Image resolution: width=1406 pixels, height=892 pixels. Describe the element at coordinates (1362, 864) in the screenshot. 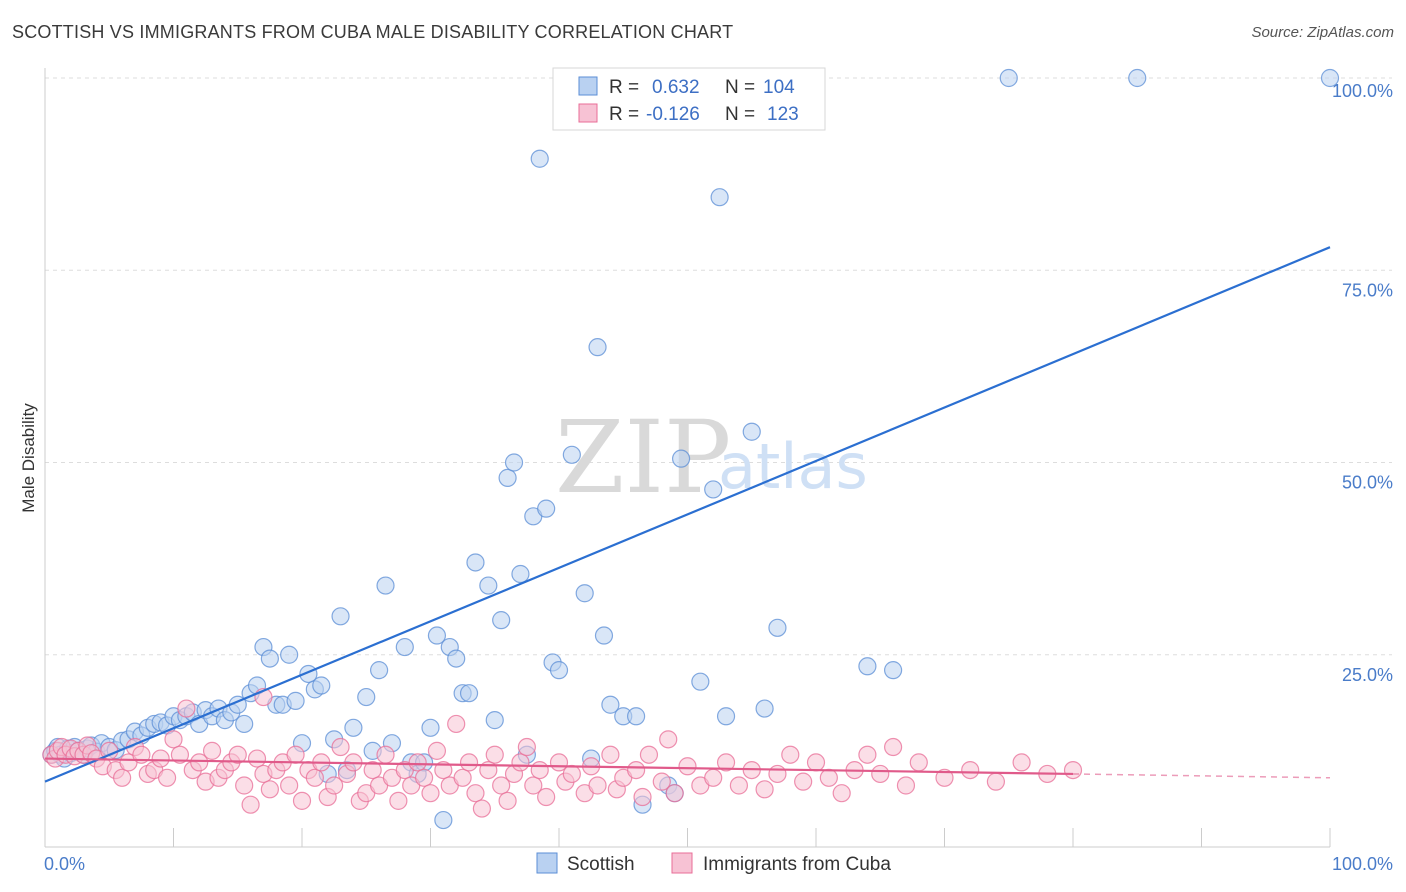

I see `x-tick-label-max: 100.0%` at that location.